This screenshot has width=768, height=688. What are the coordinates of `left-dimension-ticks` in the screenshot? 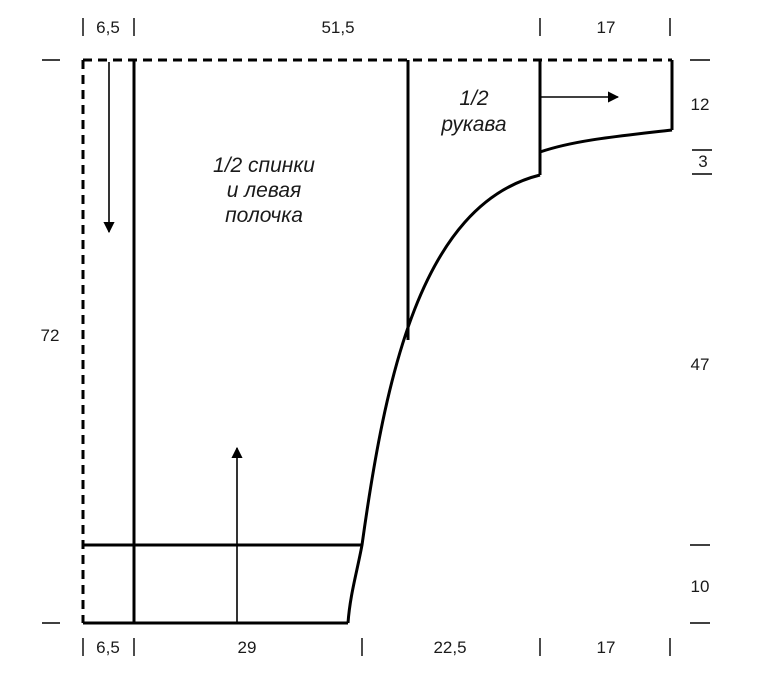 It's located at (51, 341).